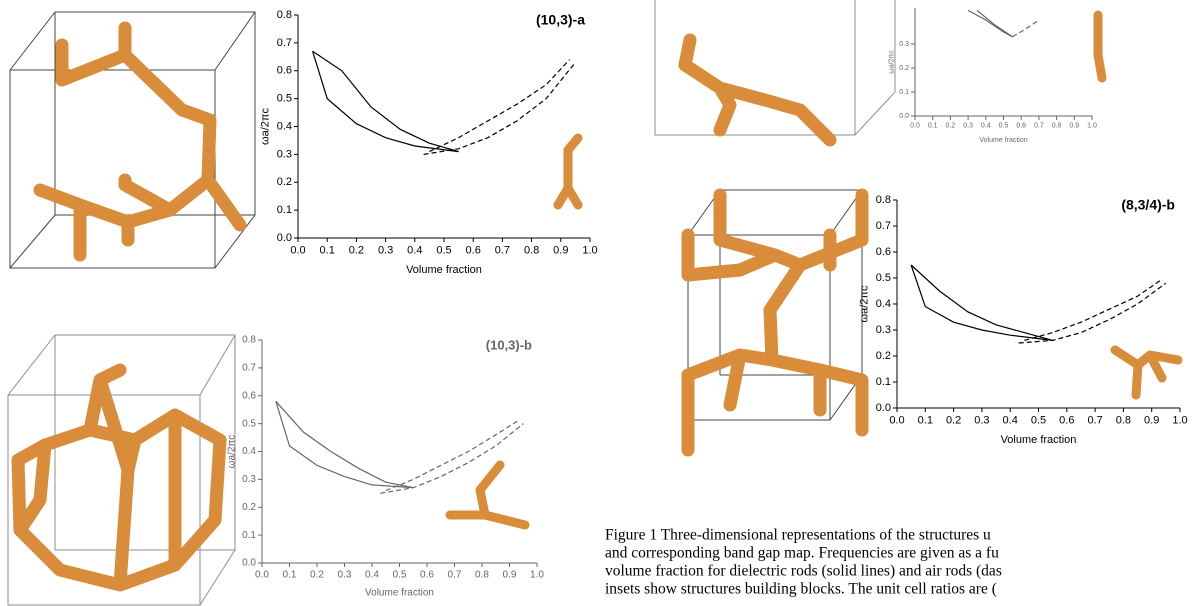  I want to click on unit-cell-c, so click(775, 68).